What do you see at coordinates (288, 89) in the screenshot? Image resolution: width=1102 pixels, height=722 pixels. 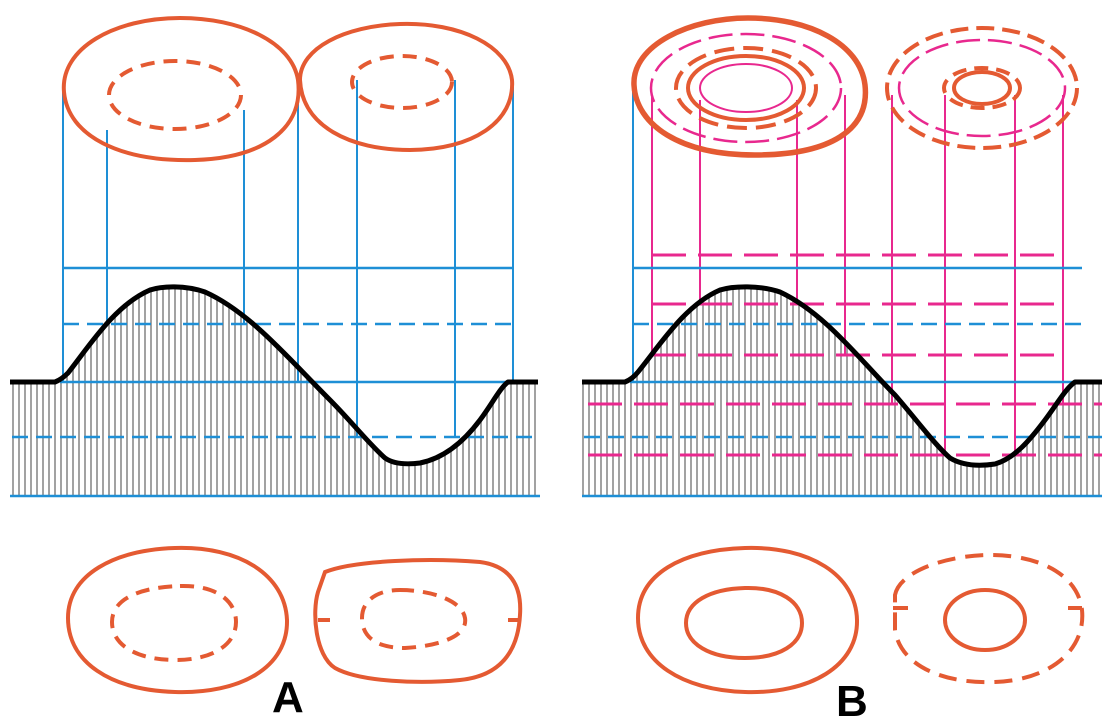 I see `contour-map-top-a` at bounding box center [288, 89].